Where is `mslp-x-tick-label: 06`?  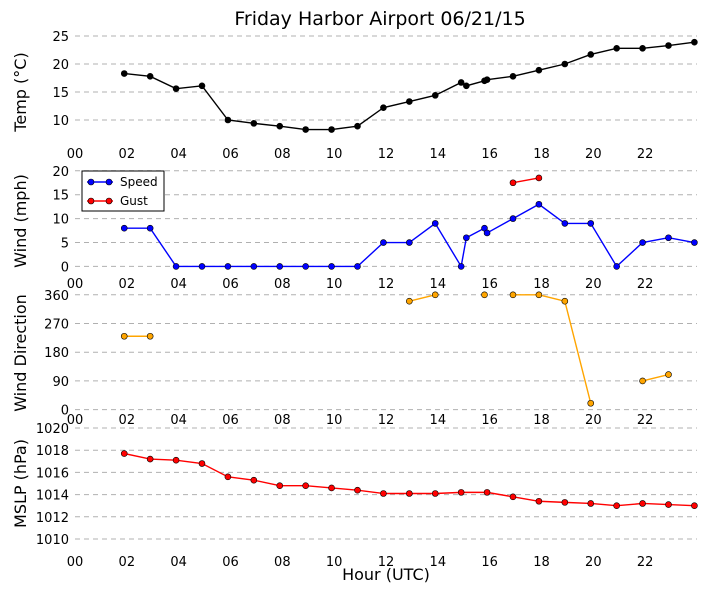 mslp-x-tick-label: 06 is located at coordinates (230, 562).